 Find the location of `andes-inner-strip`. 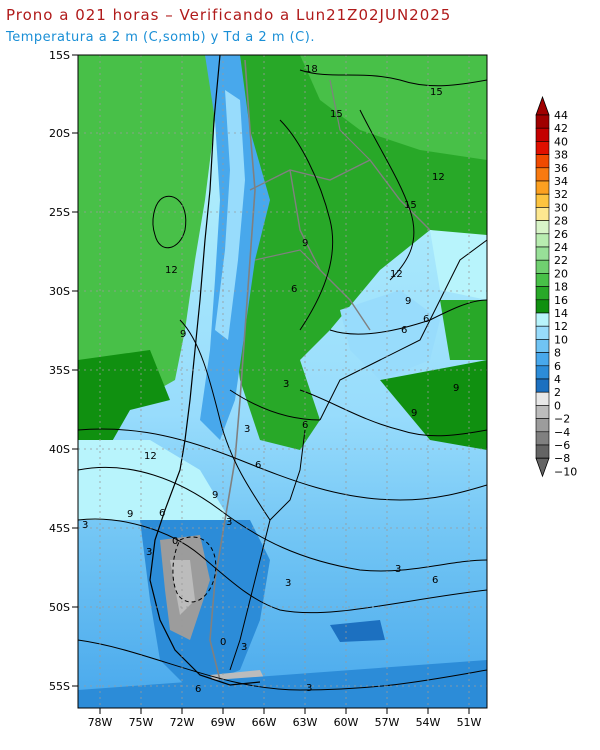

andes-inner-strip is located at coordinates (230, 215).